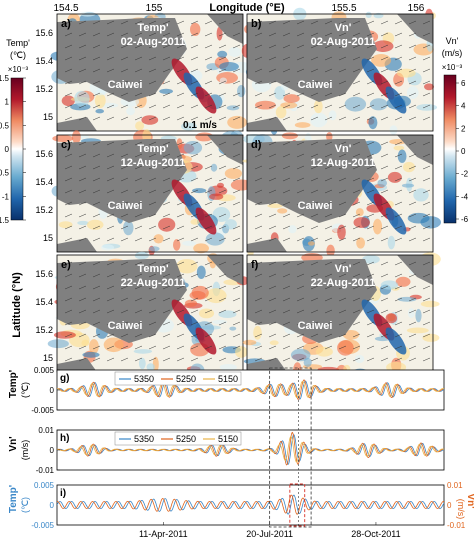 The height and width of the screenshot is (549, 474). What do you see at coordinates (226, 450) in the screenshot?
I see `time-series-panel-h: h) 0.01 0 -0.01 Vn' (m/s) 5350 5250 5150` at bounding box center [226, 450].